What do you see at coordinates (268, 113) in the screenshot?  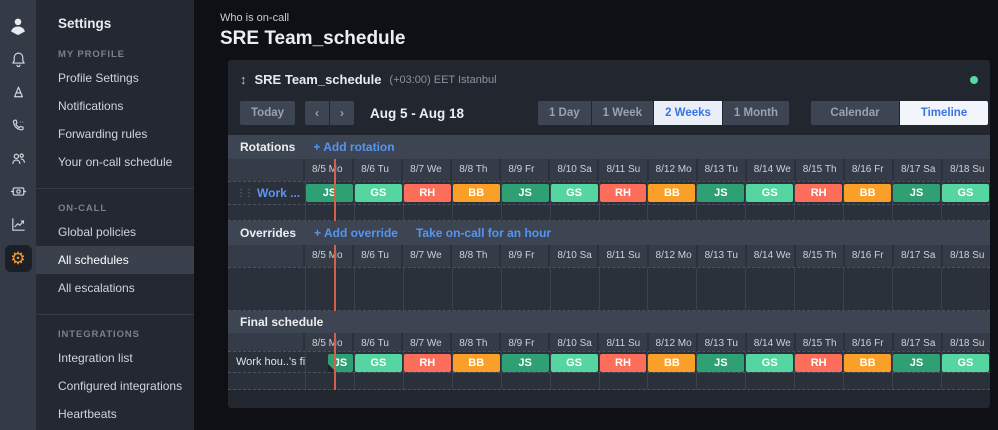 I see `today-button: Today` at bounding box center [268, 113].